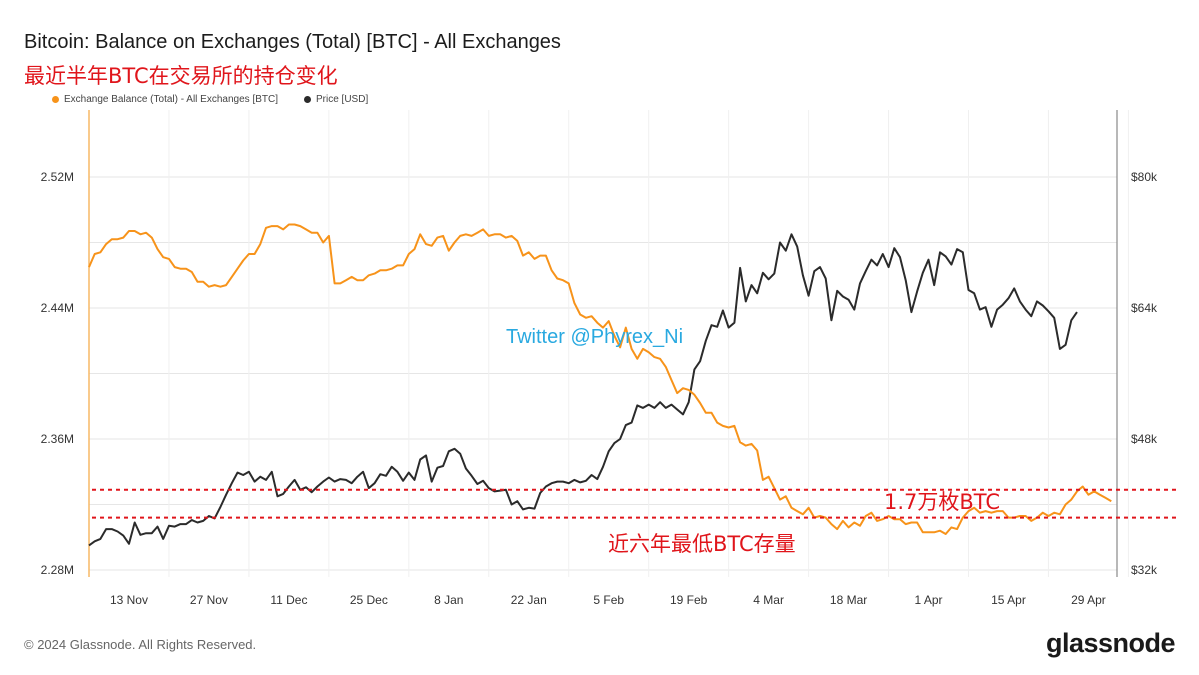 This screenshot has height=675, width=1199. I want to click on y-left-tick-label: 2.28M, so click(57, 570).